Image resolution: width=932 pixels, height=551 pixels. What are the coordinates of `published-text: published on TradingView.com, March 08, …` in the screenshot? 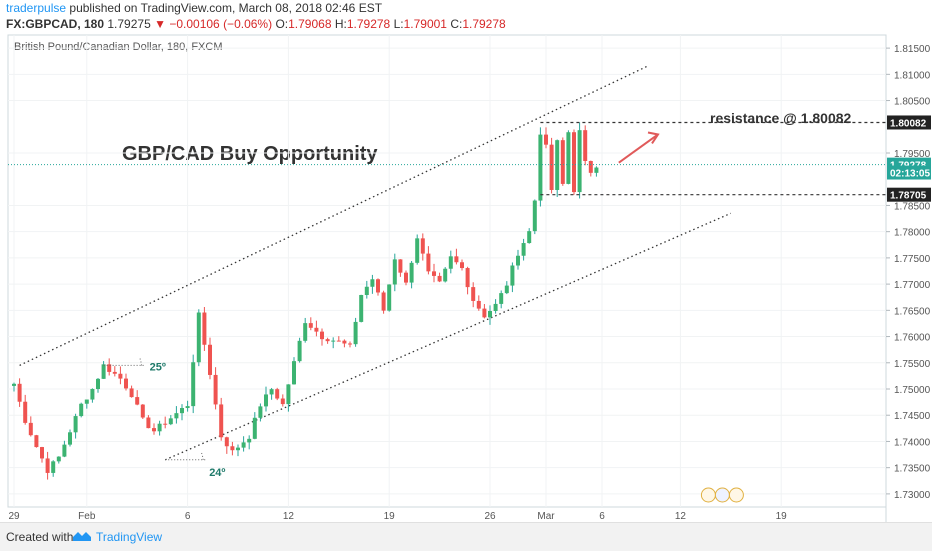 It's located at (226, 8).